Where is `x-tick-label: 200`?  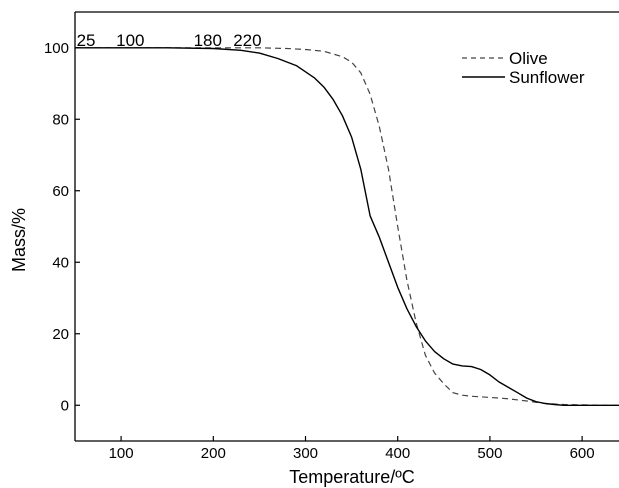
x-tick-label: 200 is located at coordinates (213, 453).